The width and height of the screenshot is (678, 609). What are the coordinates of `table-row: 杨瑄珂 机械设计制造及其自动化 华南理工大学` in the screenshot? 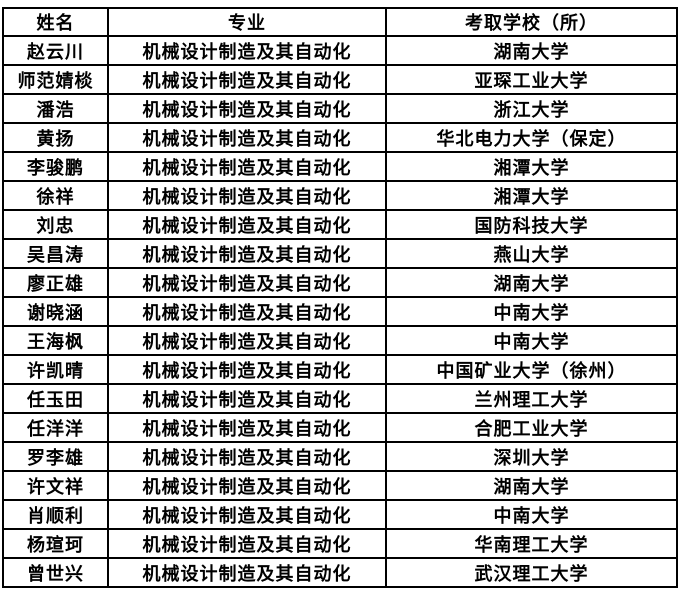 It's located at (340, 543).